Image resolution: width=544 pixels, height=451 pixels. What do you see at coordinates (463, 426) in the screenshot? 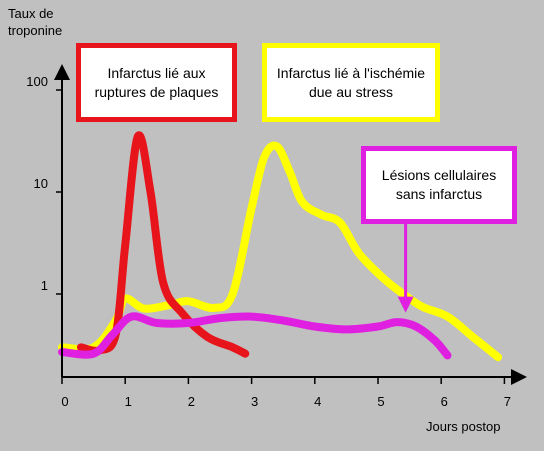
I see `x-axis-label: Jours postop` at bounding box center [463, 426].